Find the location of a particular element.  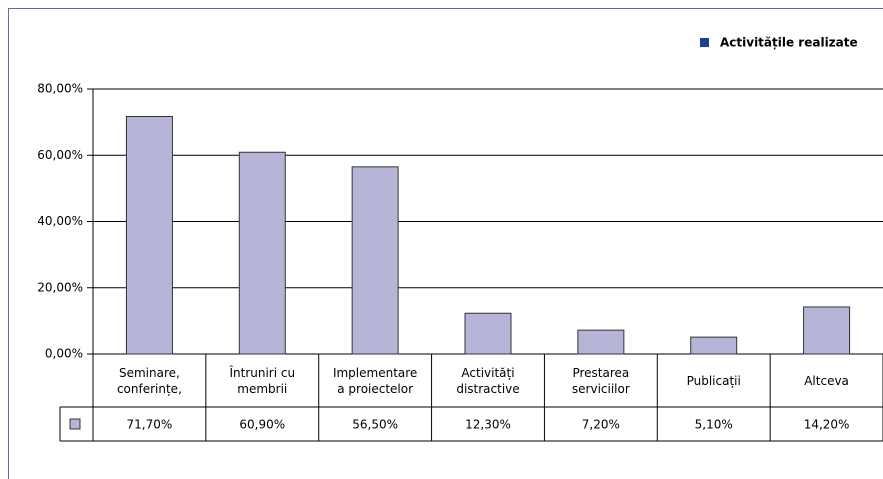

x-tick-label-line: Activități is located at coordinates (487, 373).